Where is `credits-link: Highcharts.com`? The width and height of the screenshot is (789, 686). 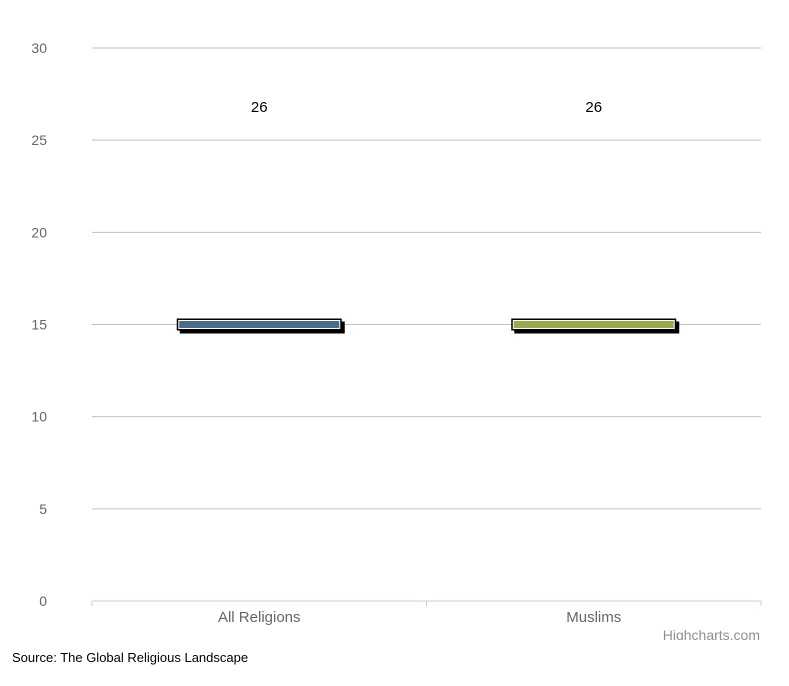
credits-link: Highcharts.com is located at coordinates (711, 635).